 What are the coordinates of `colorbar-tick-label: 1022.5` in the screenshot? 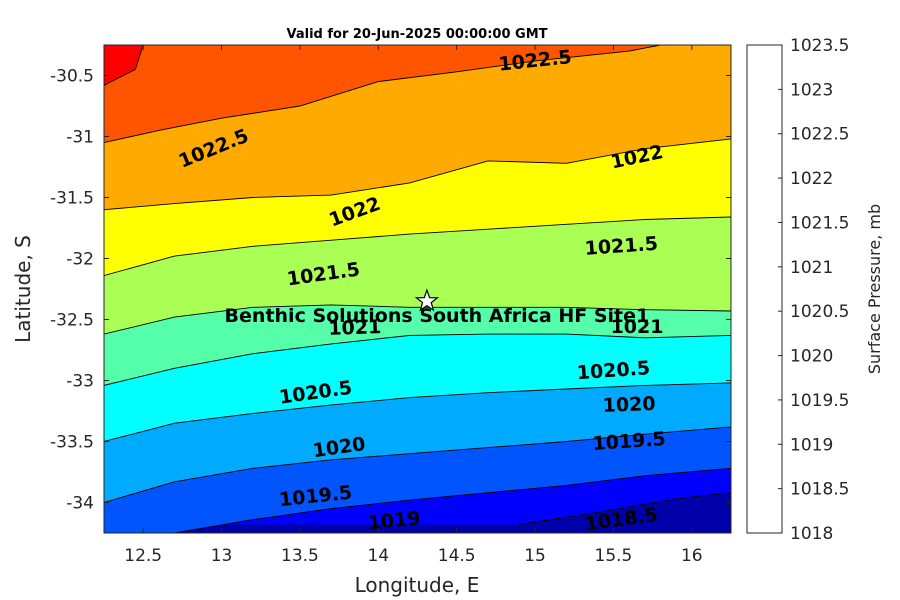 It's located at (819, 135).